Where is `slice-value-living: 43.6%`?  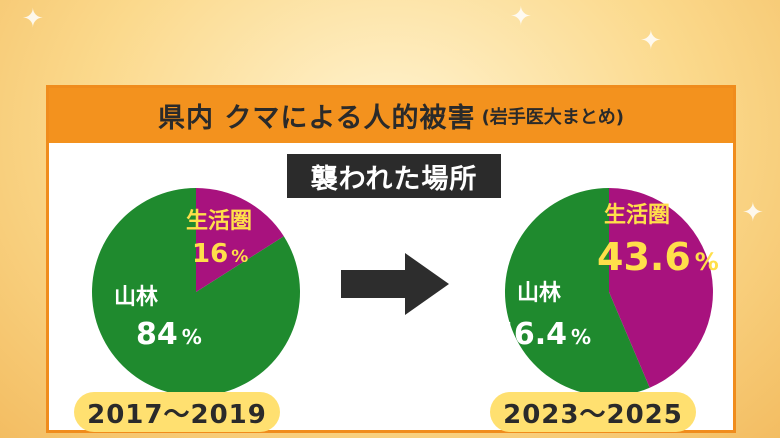
slice-value-living: 43.6% is located at coordinates (658, 257).